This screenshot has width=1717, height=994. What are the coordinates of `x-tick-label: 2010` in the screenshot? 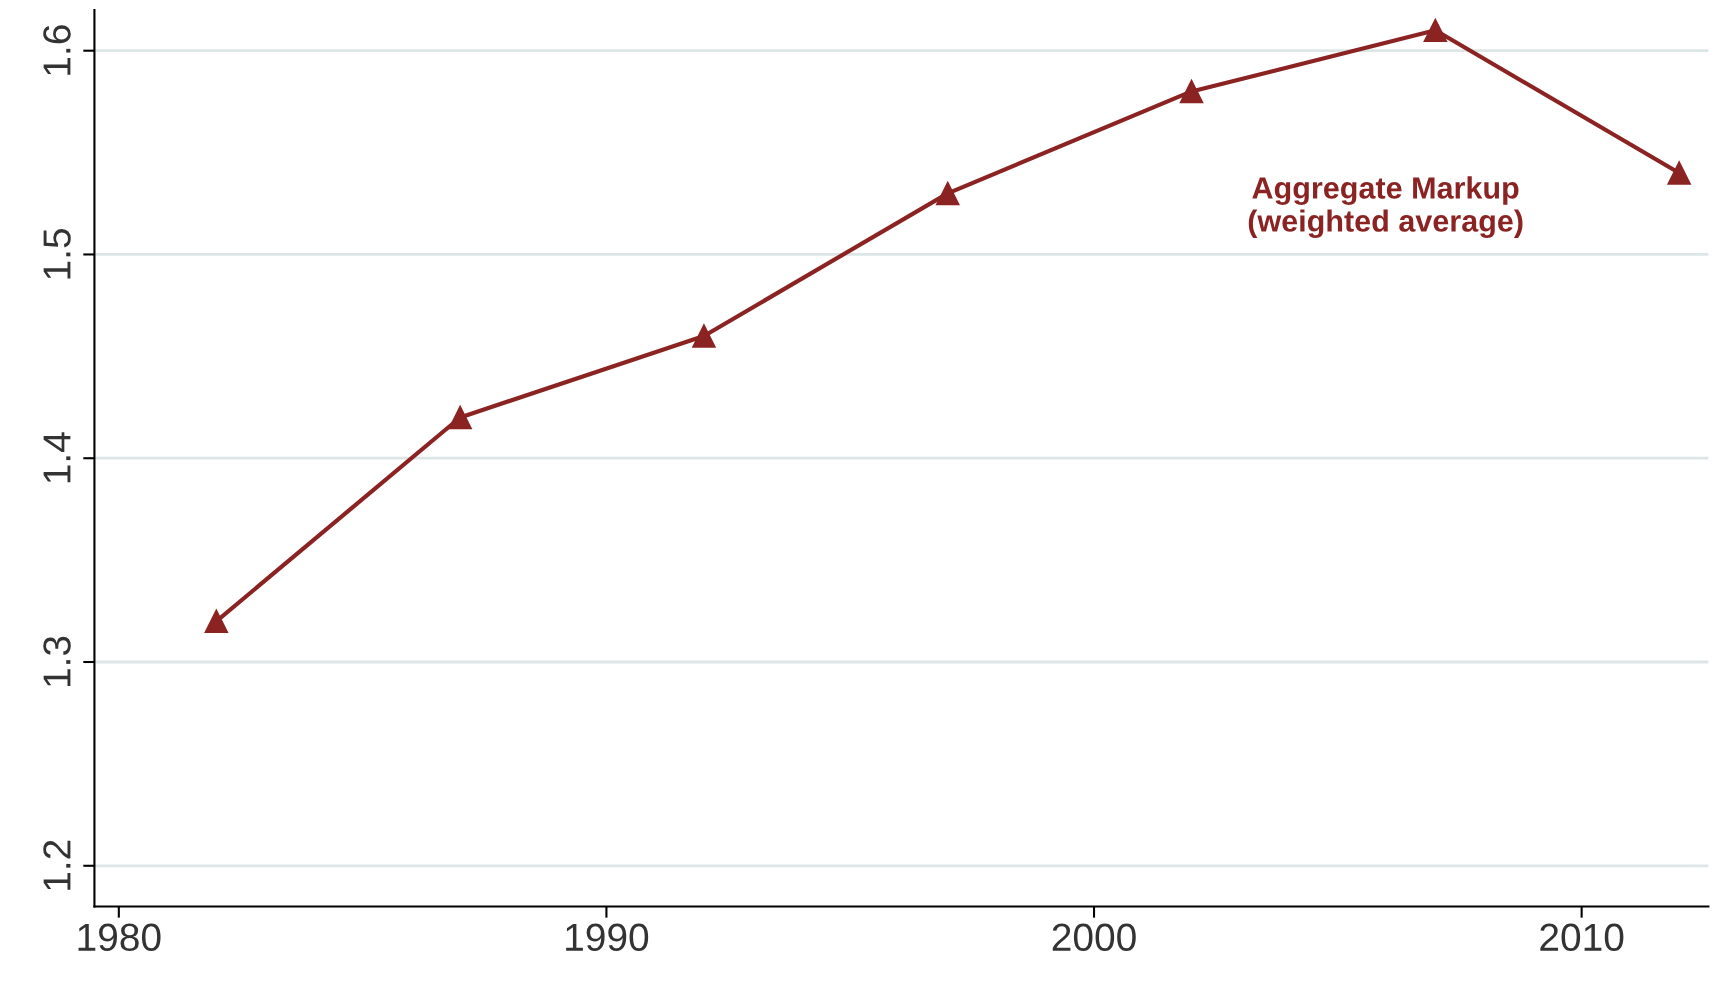 It's located at (1582, 937).